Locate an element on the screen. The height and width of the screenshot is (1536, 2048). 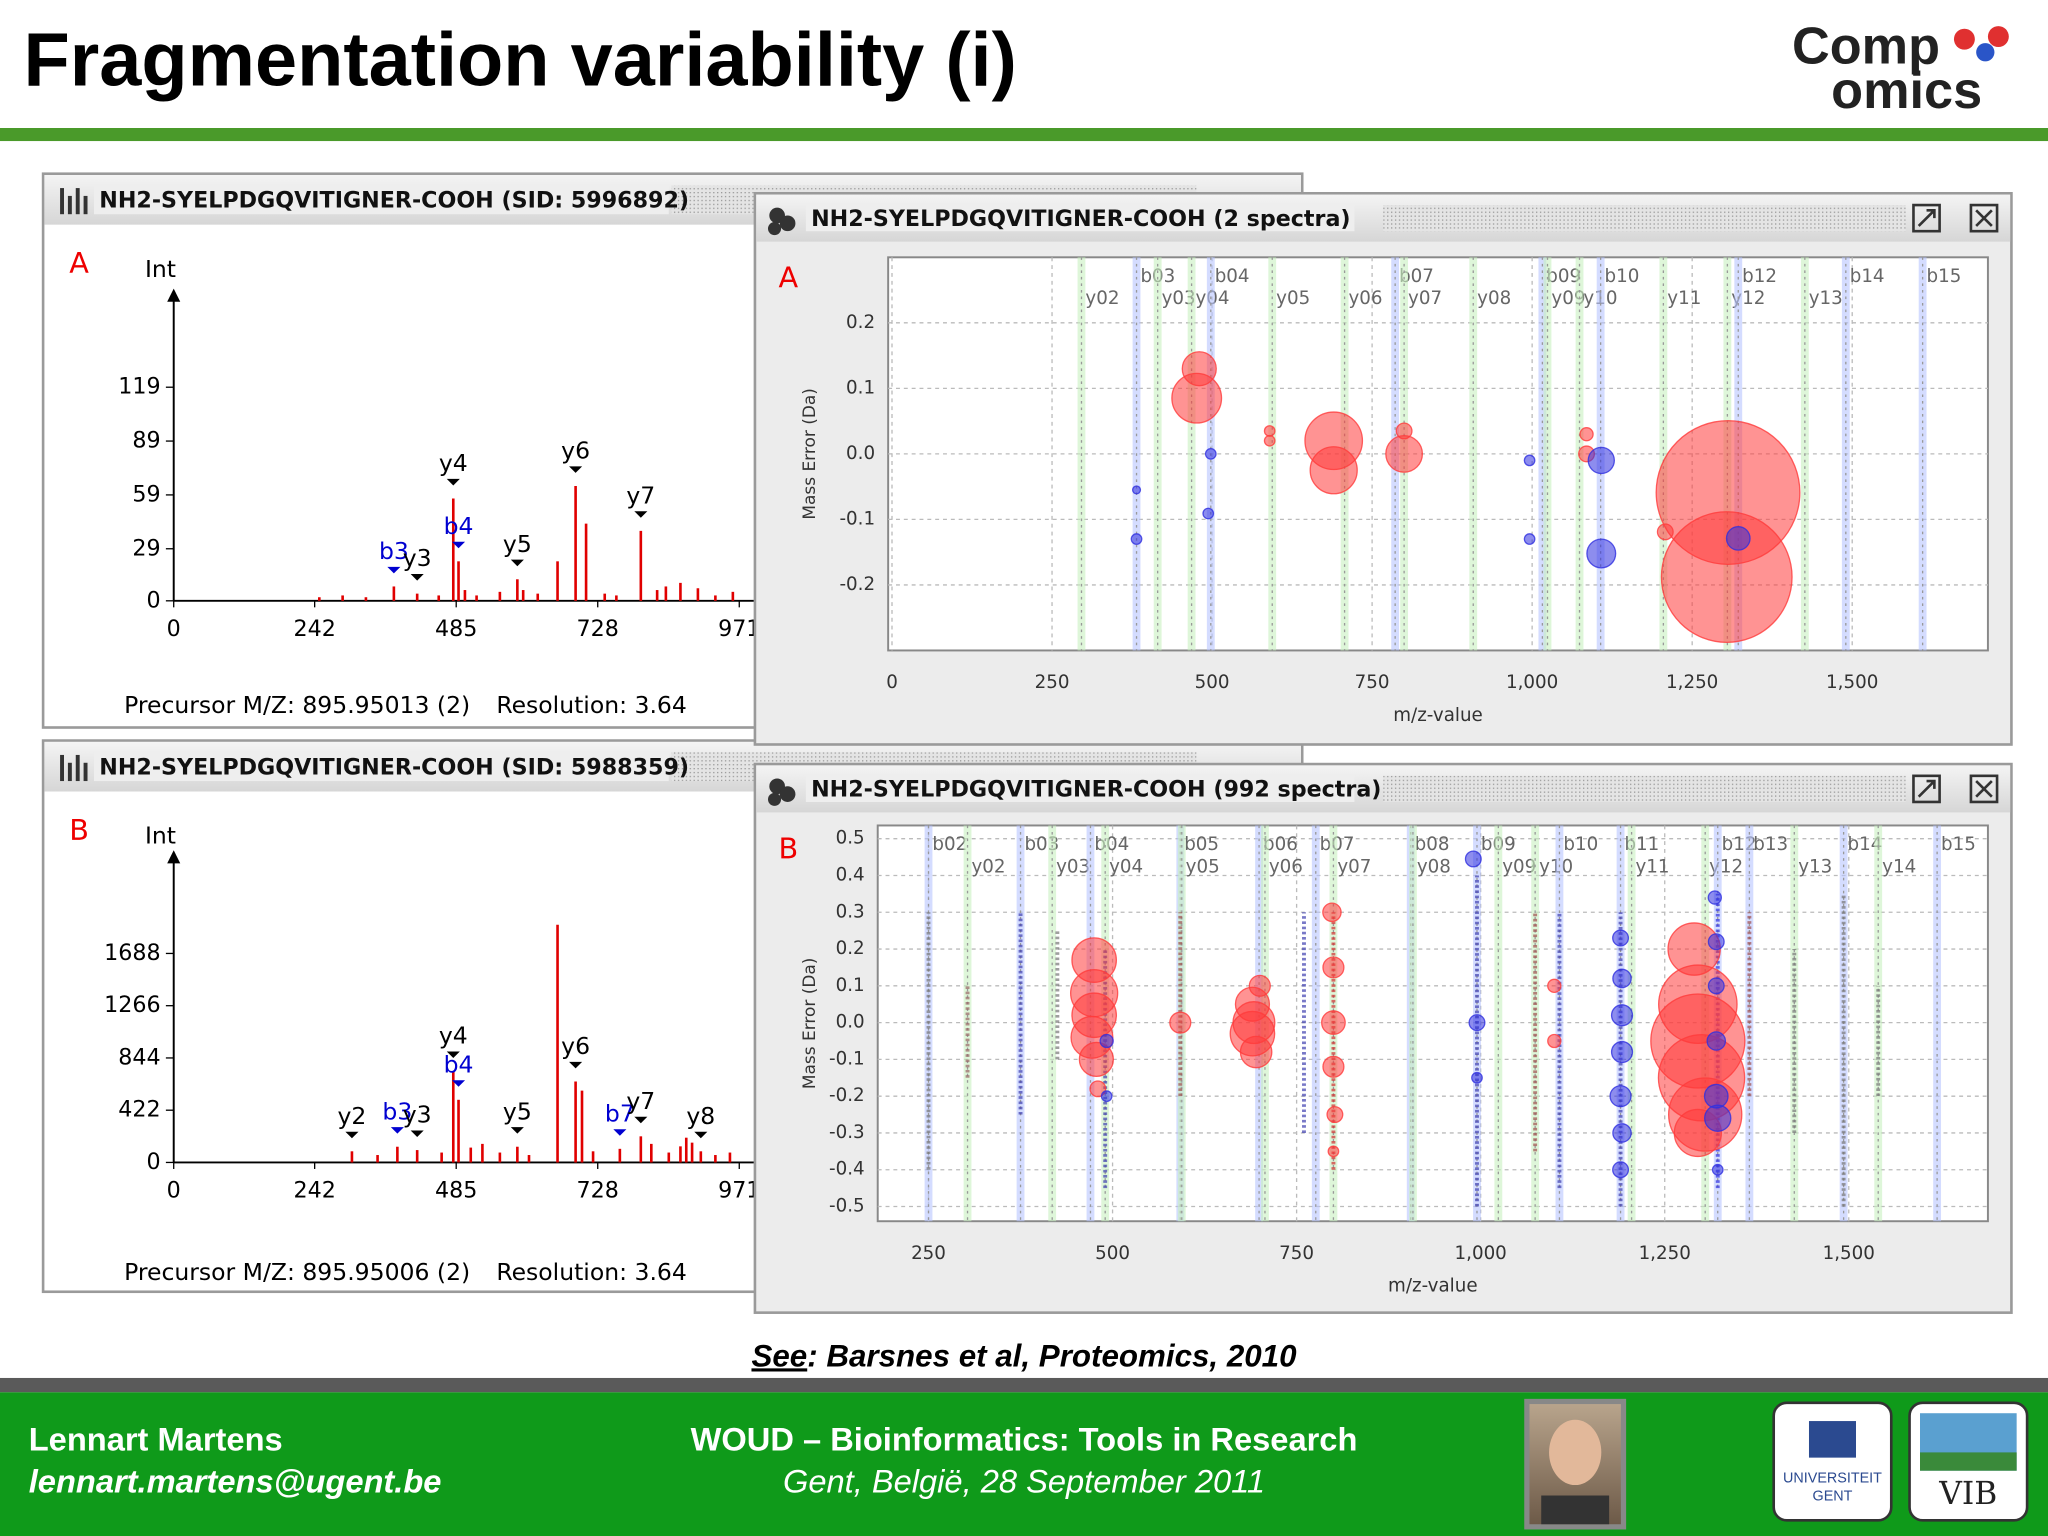
x-tick-label: 485 is located at coordinates (456, 1191).